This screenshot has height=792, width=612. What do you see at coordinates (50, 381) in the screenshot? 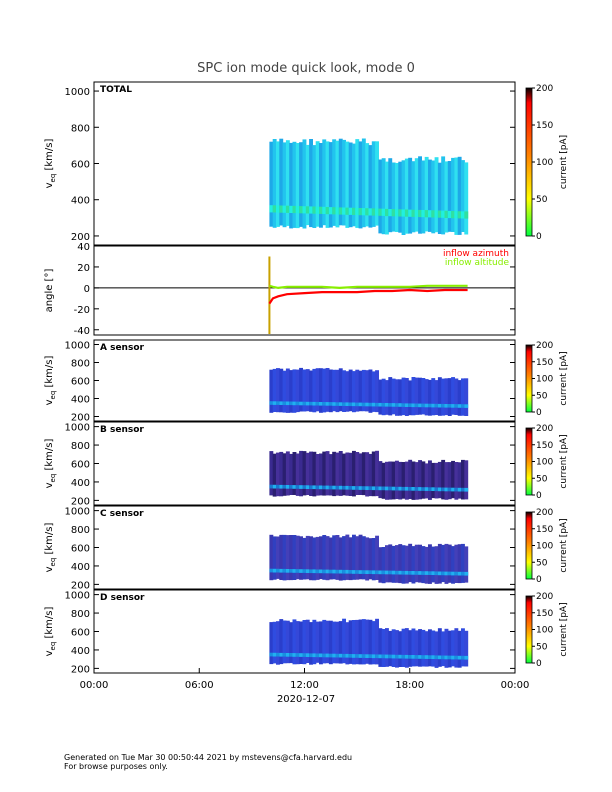
I see `y-axis-label: veq [km/s]` at bounding box center [50, 381].